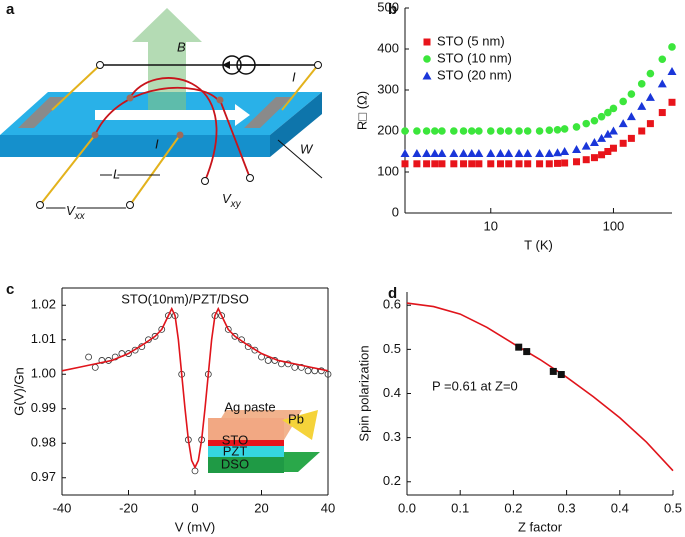 The width and height of the screenshot is (685, 537). What do you see at coordinates (235, 439) in the screenshot?
I see `inset-label: STO` at bounding box center [235, 439].